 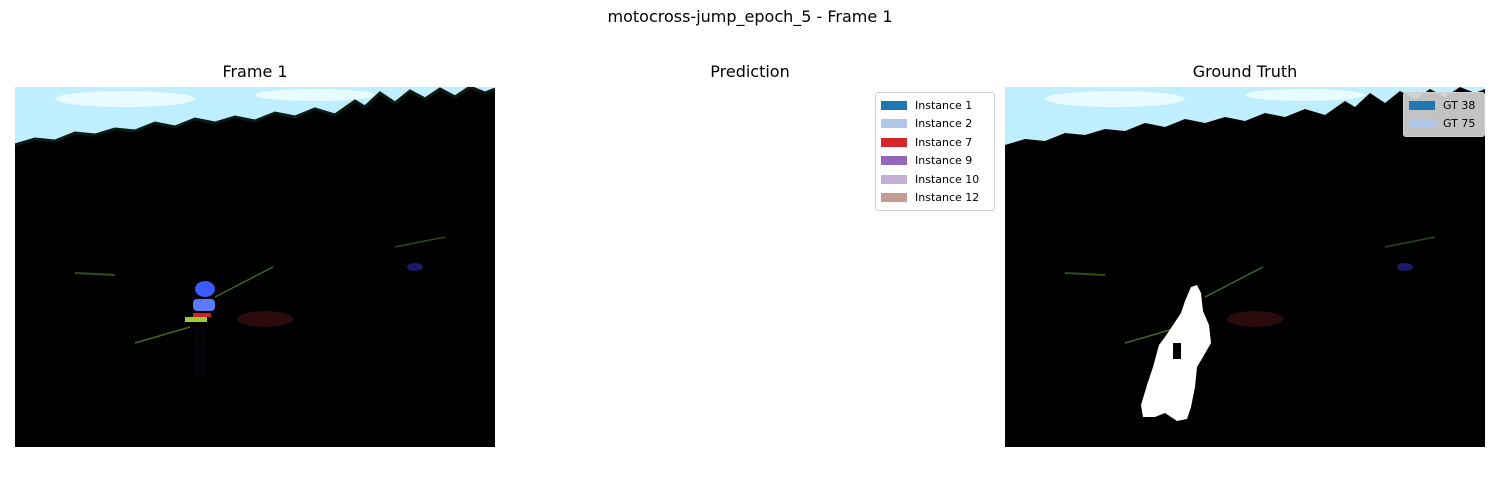 What do you see at coordinates (944, 124) in the screenshot?
I see `legend-label: Instance 2` at bounding box center [944, 124].